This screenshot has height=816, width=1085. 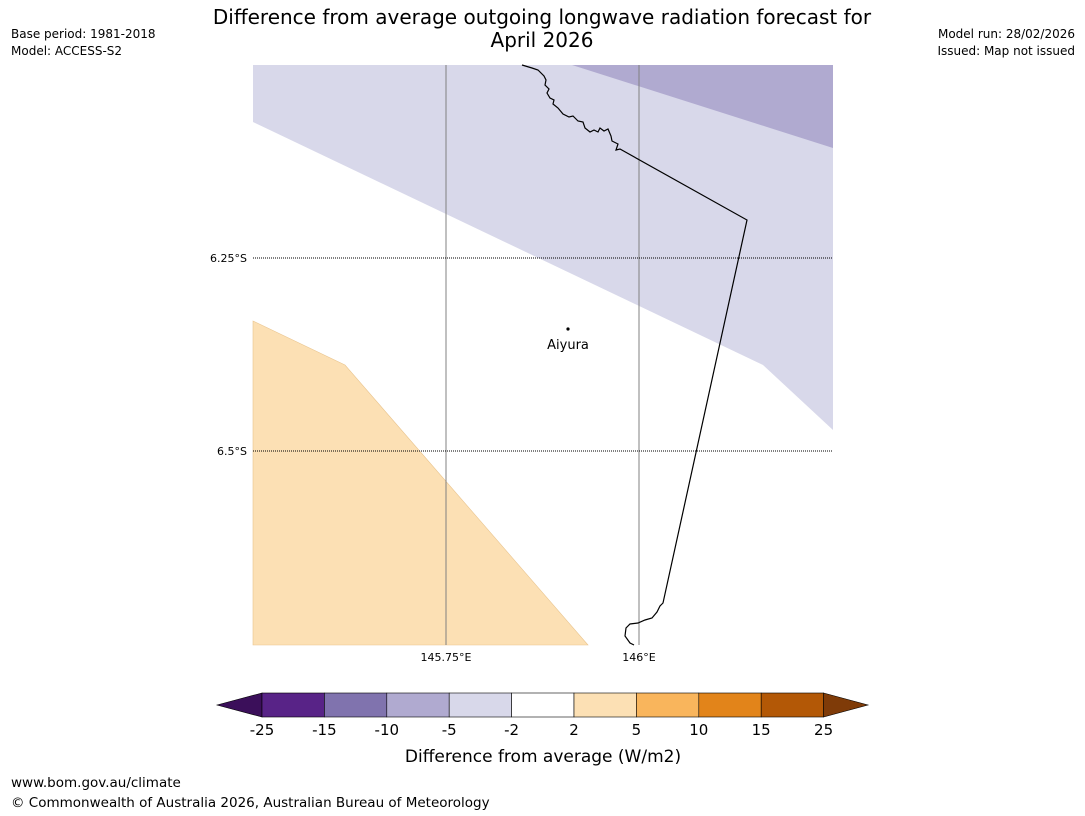 What do you see at coordinates (446, 657) in the screenshot?
I see `lon-label-145-75: 145.75°E` at bounding box center [446, 657].